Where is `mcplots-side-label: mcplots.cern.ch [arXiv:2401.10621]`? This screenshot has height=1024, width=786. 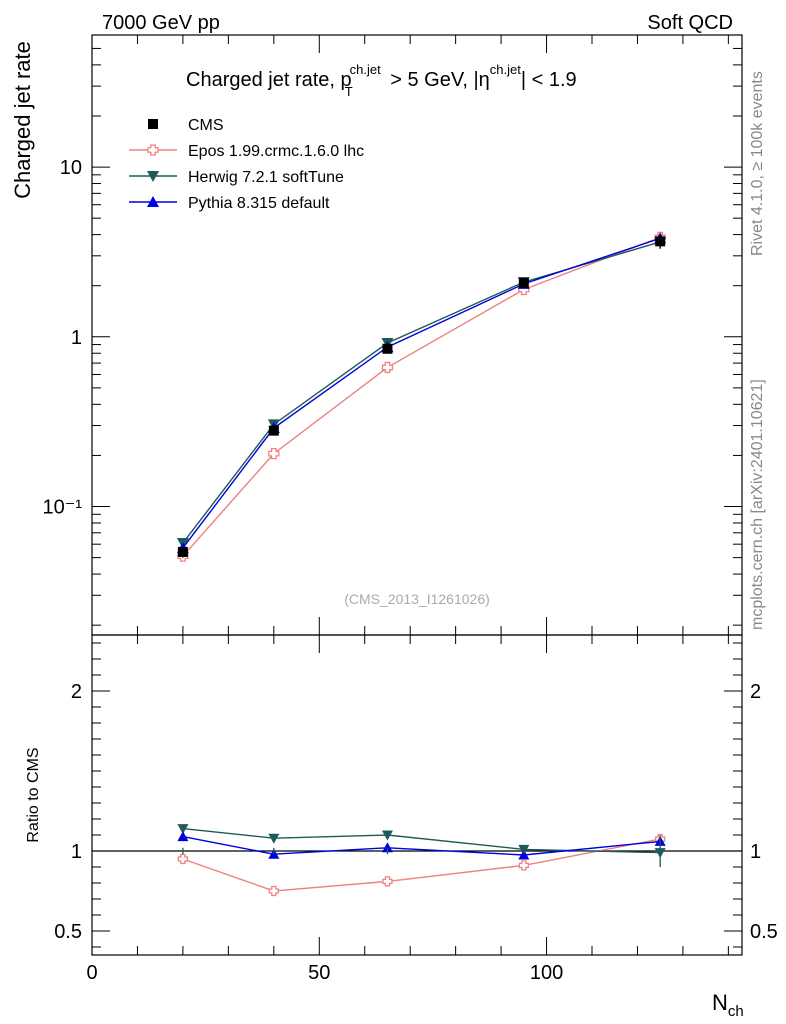 mcplots-side-label: mcplots.cern.ch [arXiv:2401.10621] is located at coordinates (757, 504).